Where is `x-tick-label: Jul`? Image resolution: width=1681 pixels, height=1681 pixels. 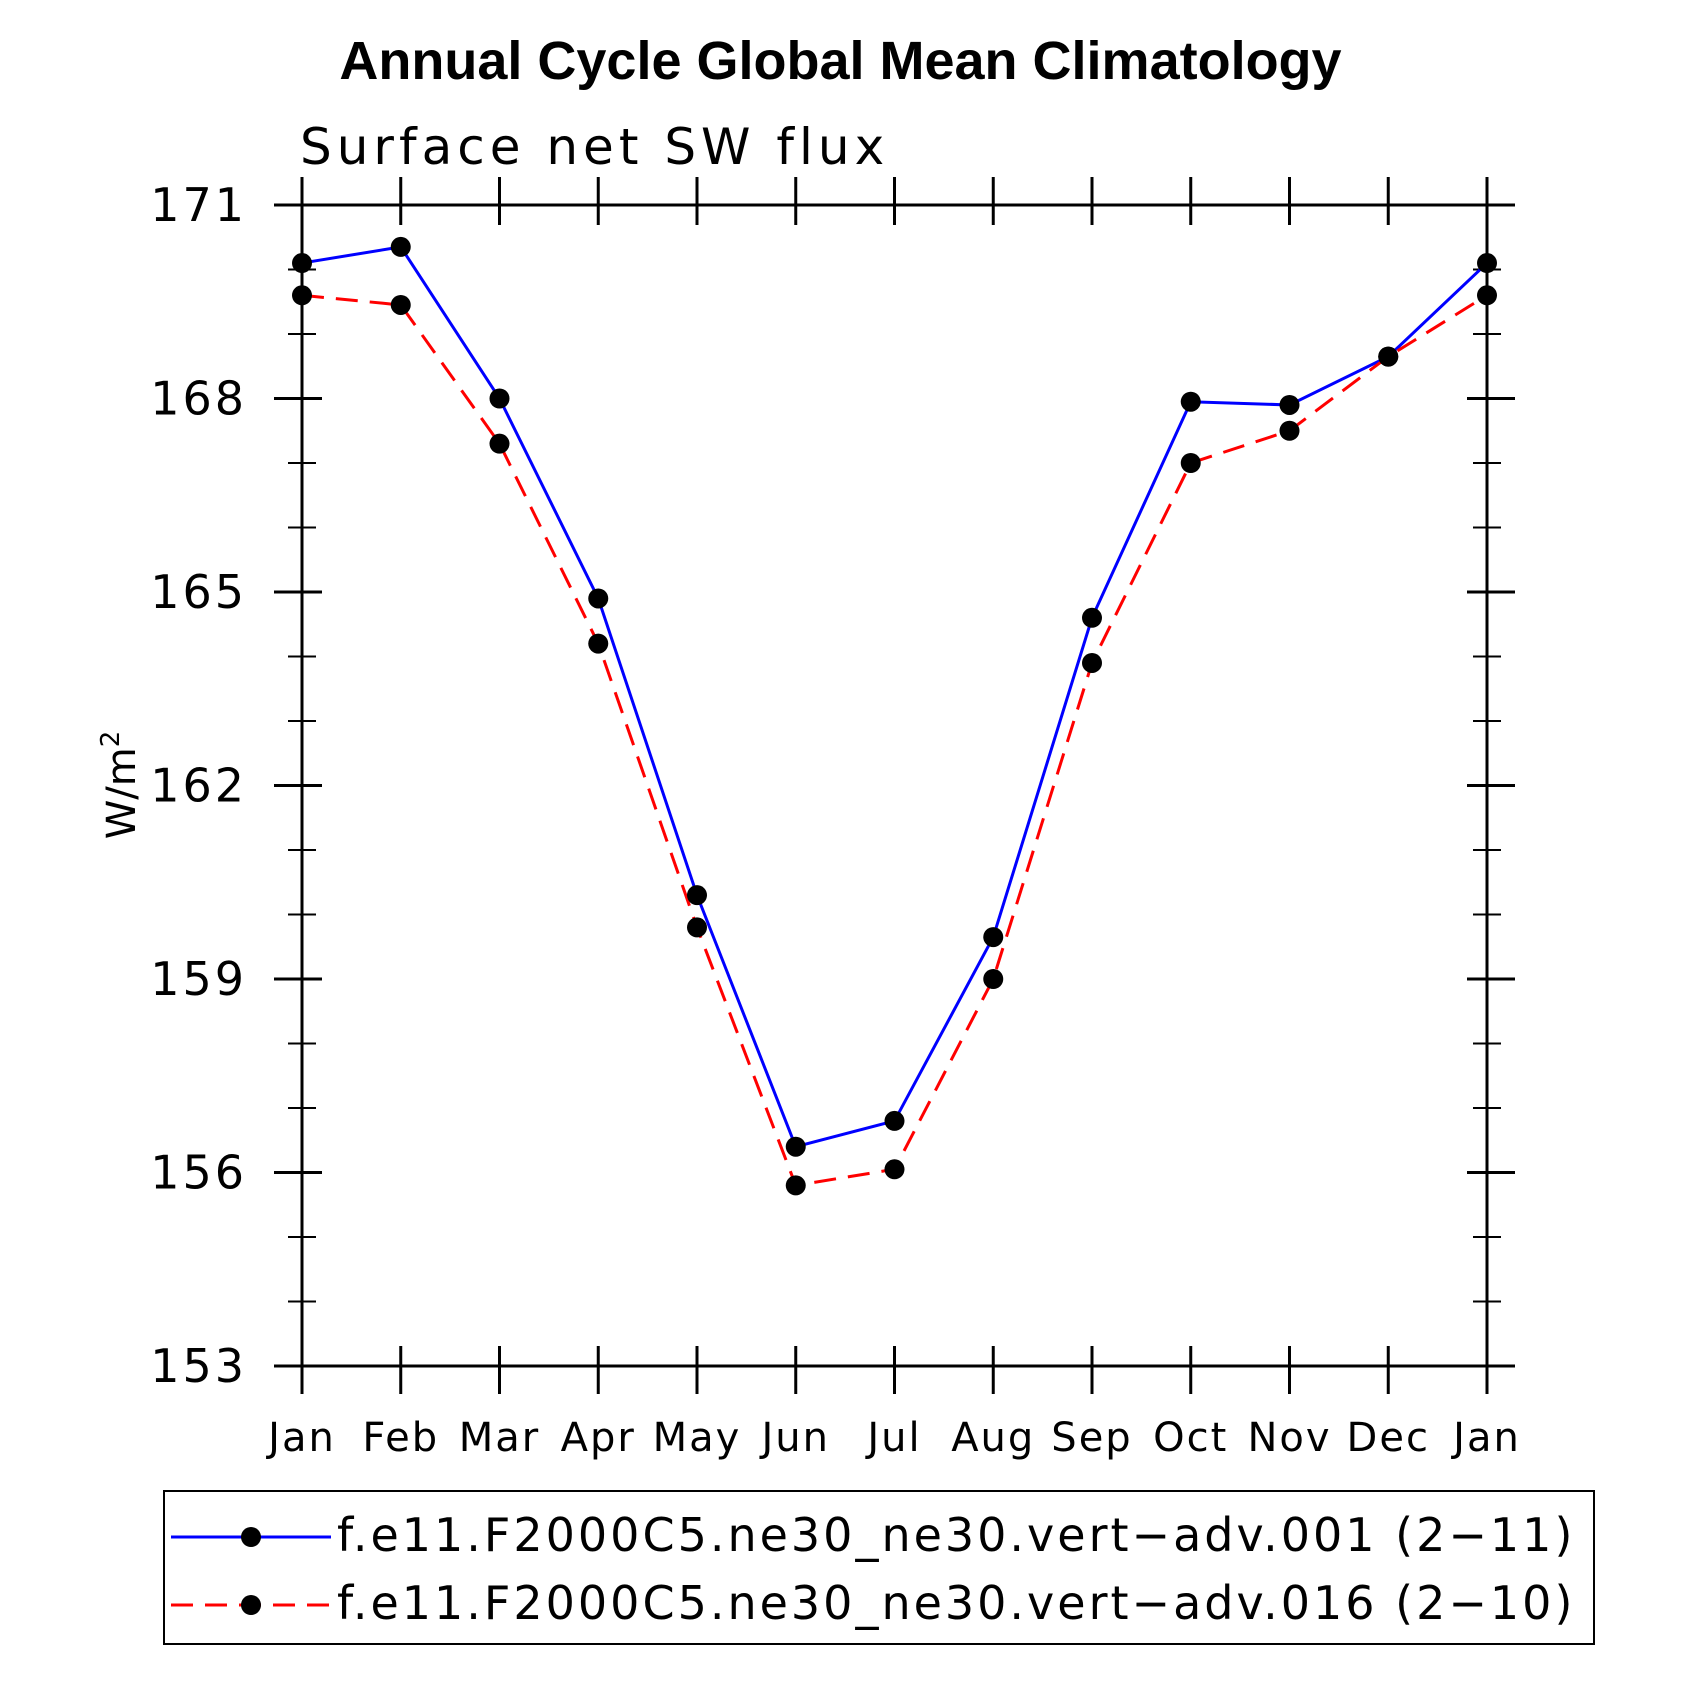
x-tick-label: Jul is located at coordinates (892, 1438).